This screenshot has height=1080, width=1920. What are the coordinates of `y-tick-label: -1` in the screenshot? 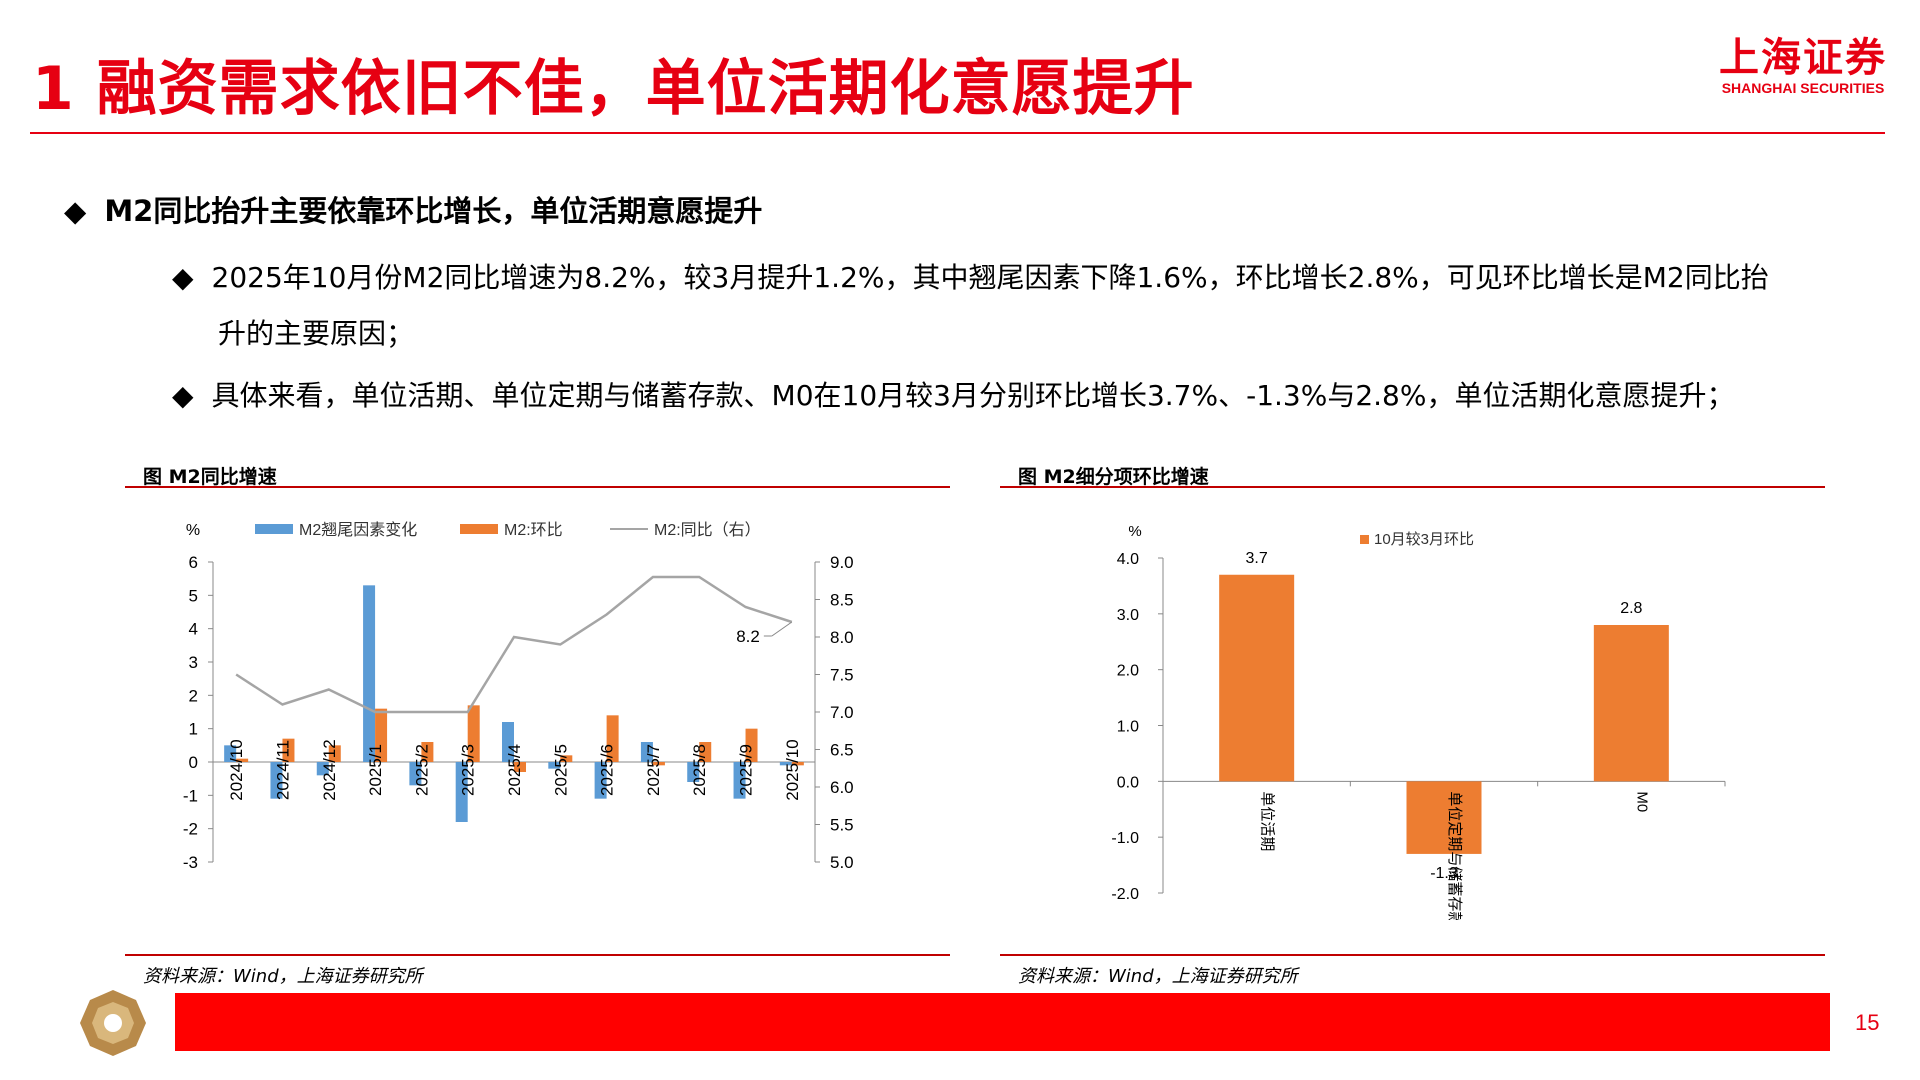 It's located at (190, 795).